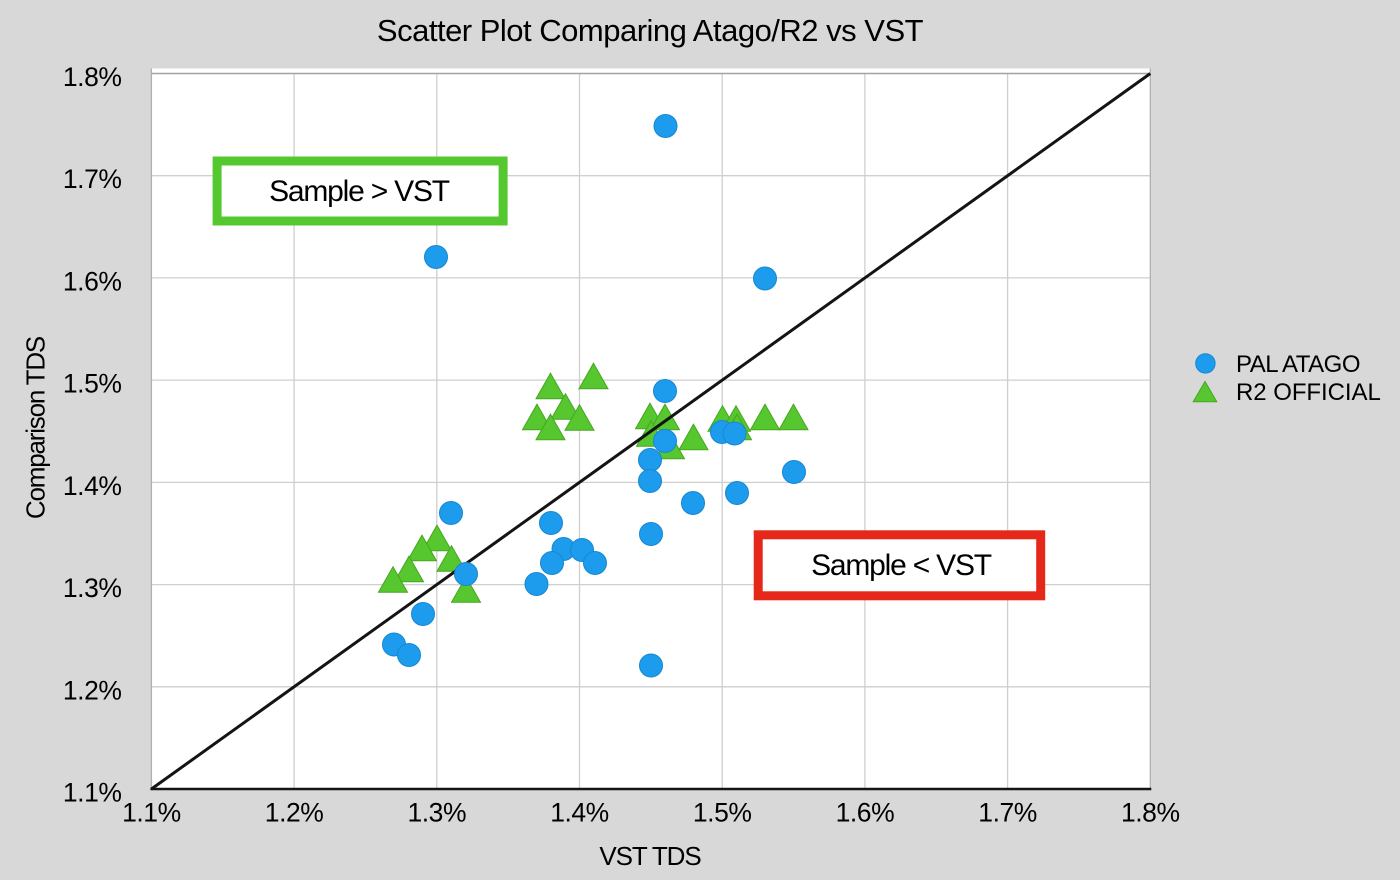 The image size is (1400, 880). Describe the element at coordinates (359, 191) in the screenshot. I see `svg-text: Sample > VST` at that location.